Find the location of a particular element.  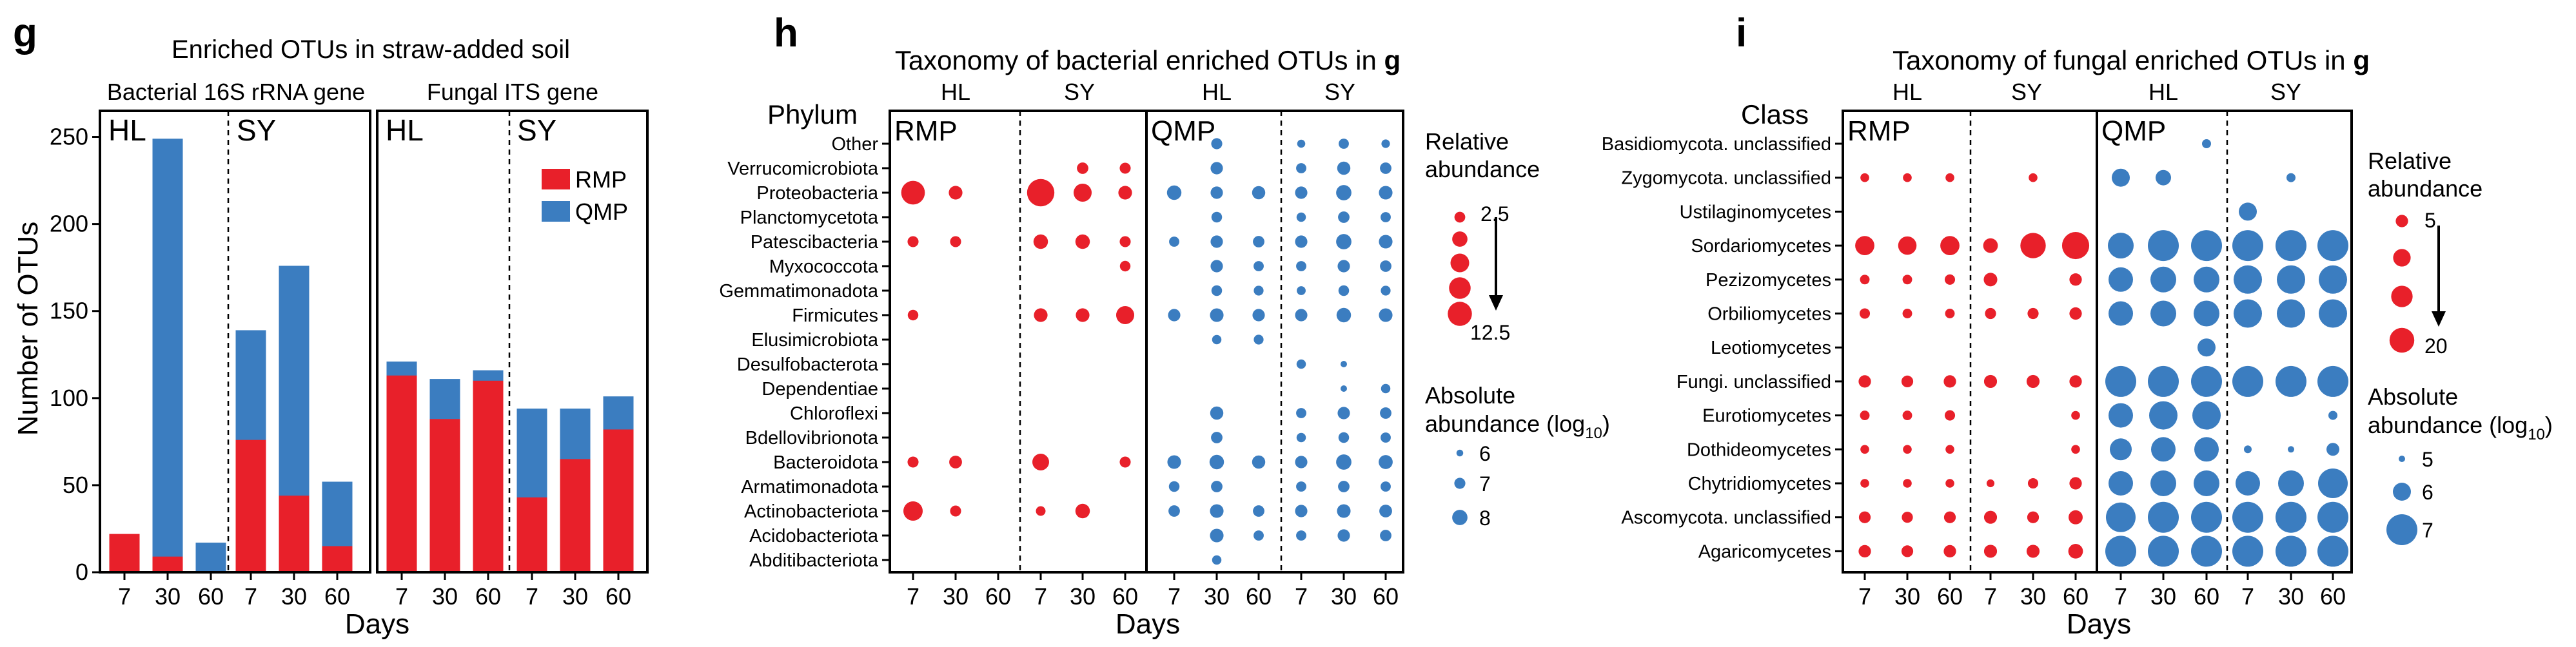

bar-qmp is located at coordinates (210, 557).